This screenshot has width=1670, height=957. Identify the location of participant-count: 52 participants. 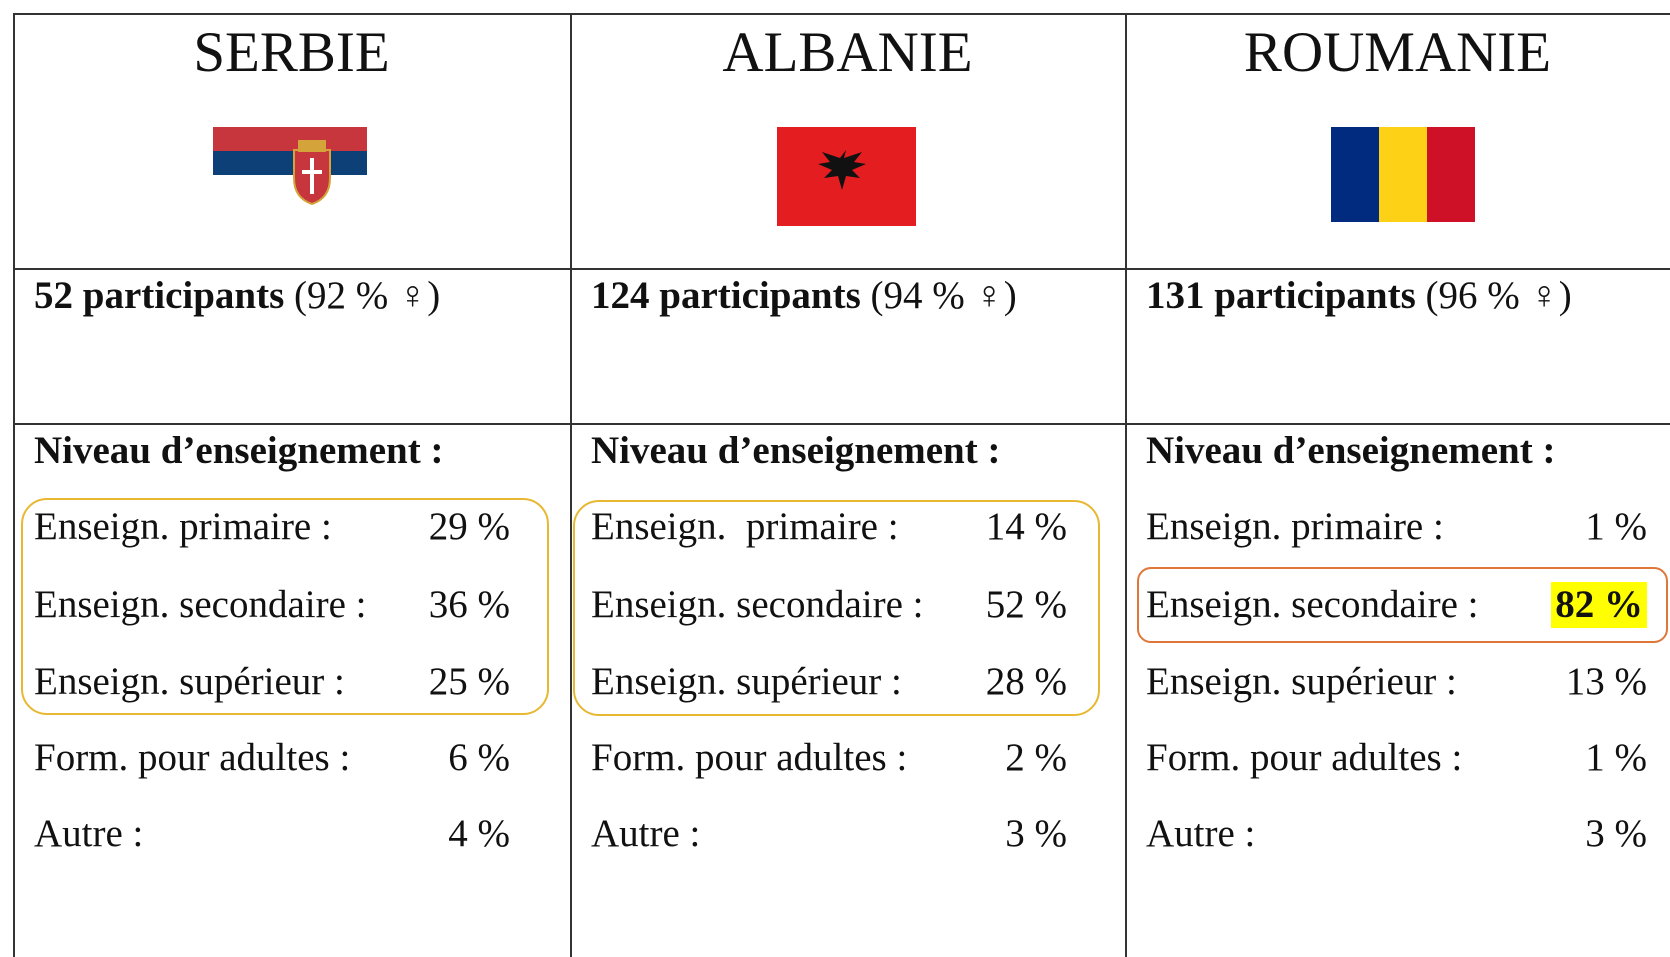
(159, 295).